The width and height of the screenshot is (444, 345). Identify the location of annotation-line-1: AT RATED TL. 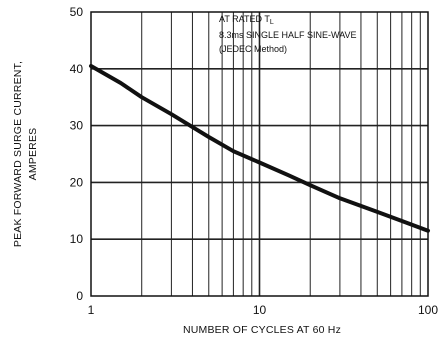
(246, 20).